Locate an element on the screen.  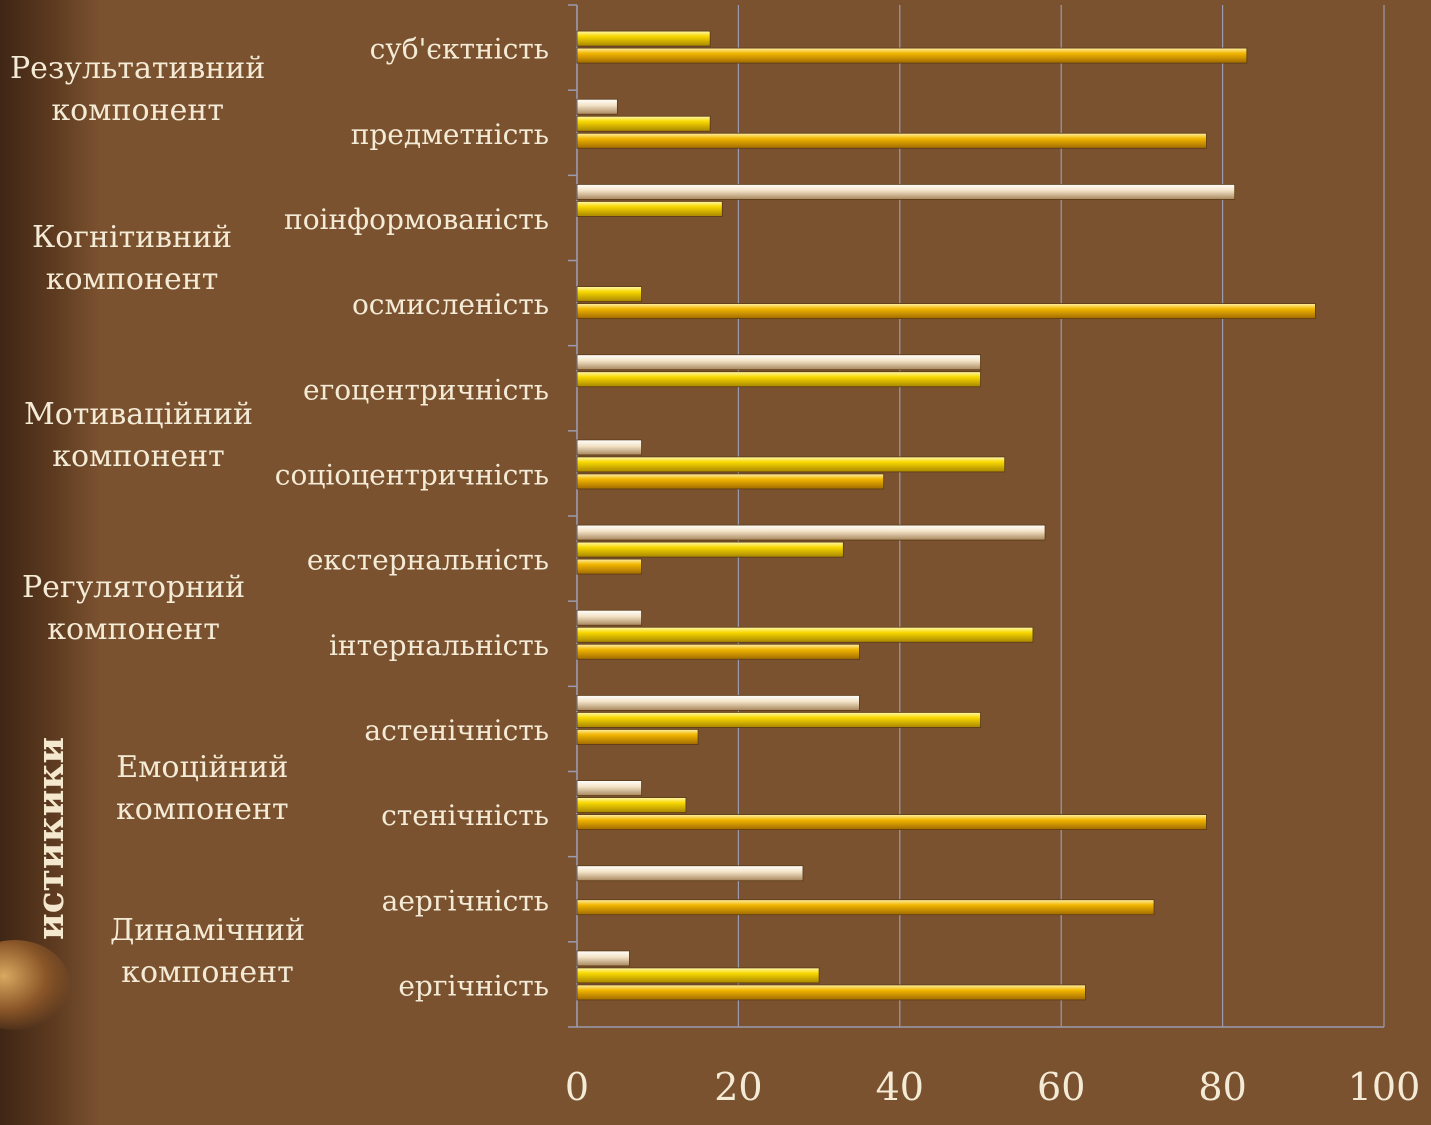
x-tick-label: 60 is located at coordinates (1061, 1087).